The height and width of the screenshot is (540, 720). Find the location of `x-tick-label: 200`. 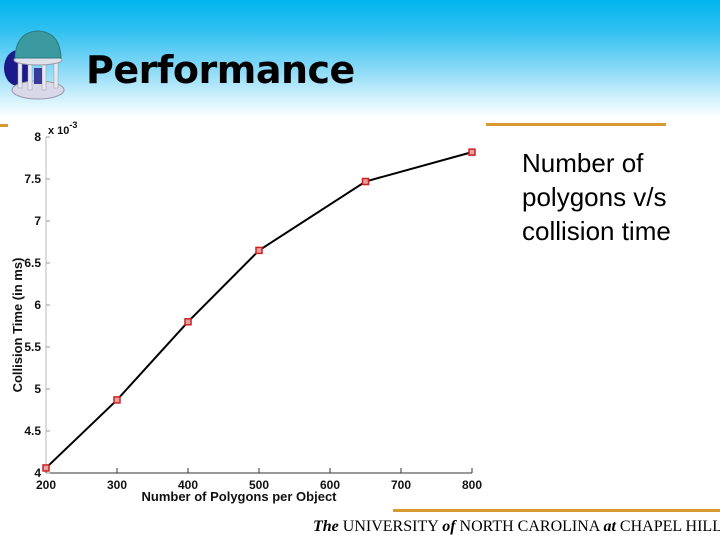

x-tick-label: 200 is located at coordinates (46, 485).